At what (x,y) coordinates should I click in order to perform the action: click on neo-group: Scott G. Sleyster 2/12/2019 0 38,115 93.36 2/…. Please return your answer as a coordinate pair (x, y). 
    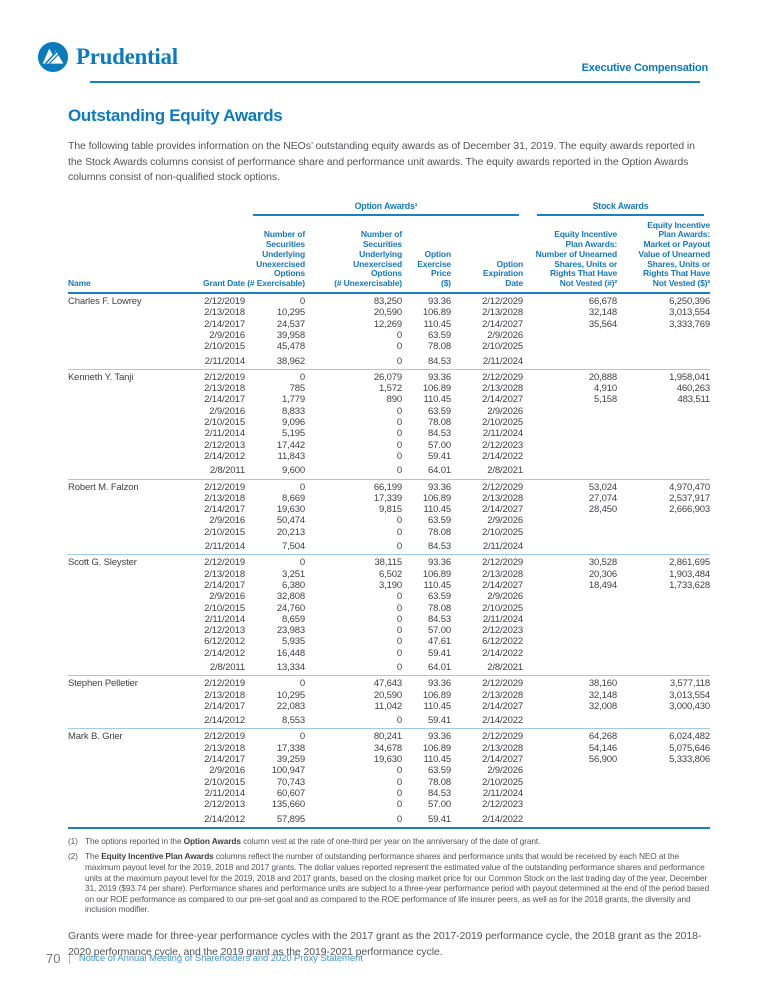
    Looking at the image, I should click on (389, 615).